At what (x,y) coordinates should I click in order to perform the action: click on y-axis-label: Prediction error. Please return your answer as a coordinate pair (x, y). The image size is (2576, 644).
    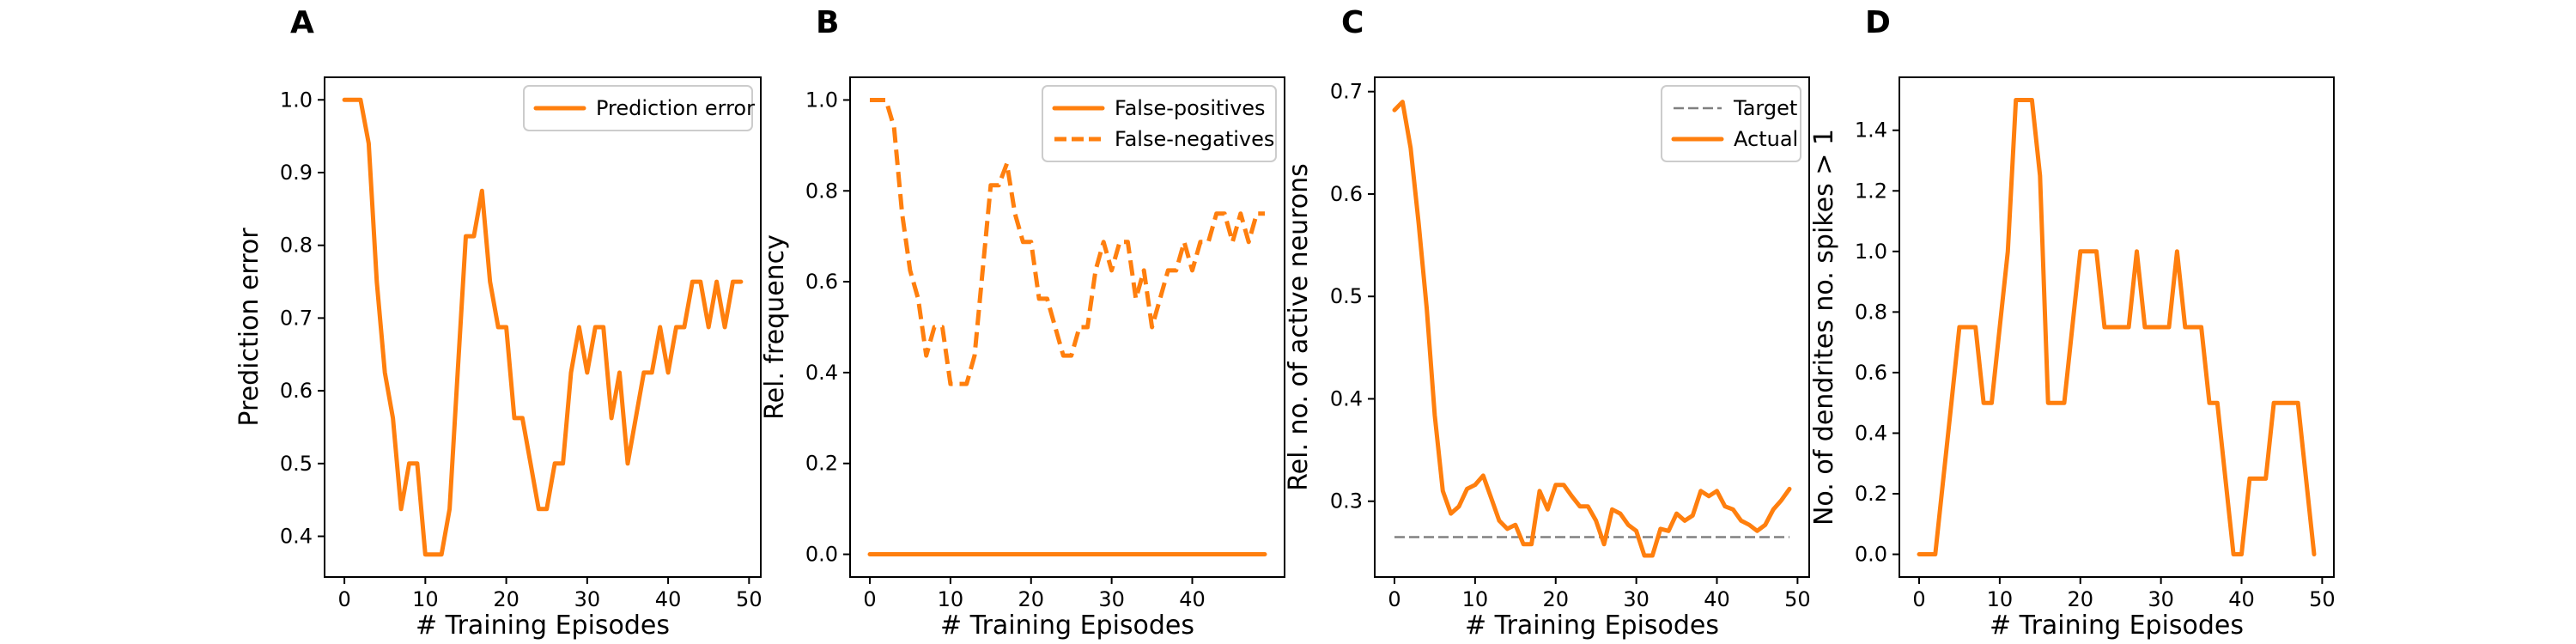
    Looking at the image, I should click on (249, 327).